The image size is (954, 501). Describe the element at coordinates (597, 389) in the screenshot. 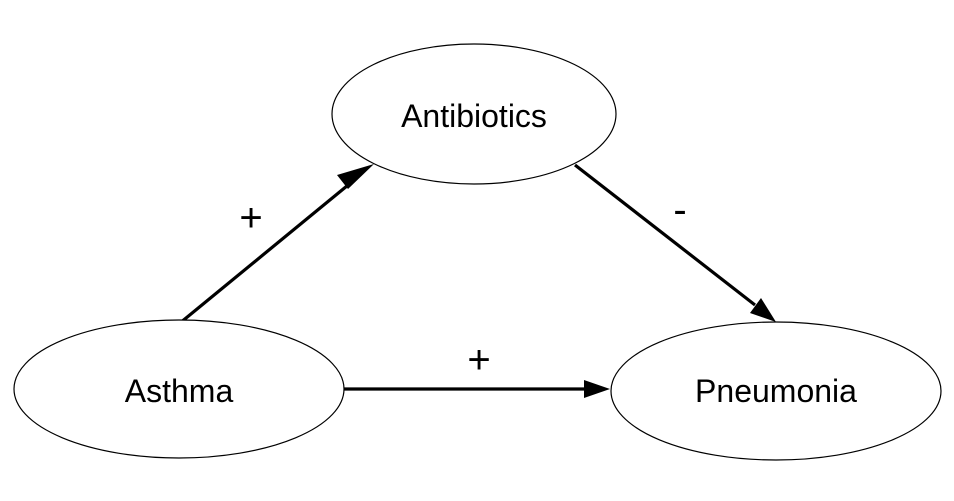

I see `arrowhead-pneumonia-left` at that location.